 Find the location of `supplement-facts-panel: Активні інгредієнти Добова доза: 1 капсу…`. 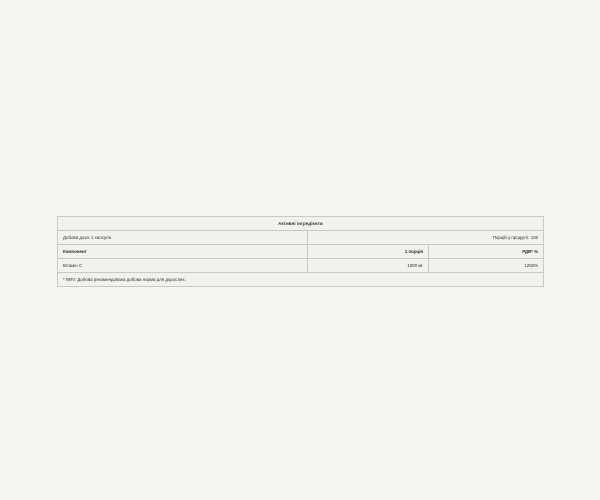

supplement-facts-panel: Активні інгредієнти Добова доза: 1 капсу… is located at coordinates (300, 251).